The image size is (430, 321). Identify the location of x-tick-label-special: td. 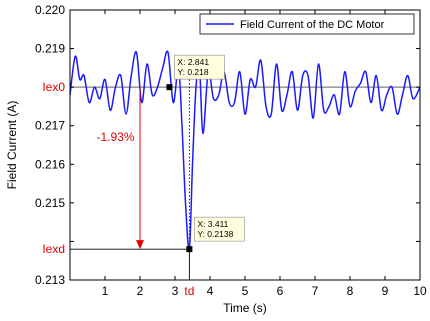
(189, 291).